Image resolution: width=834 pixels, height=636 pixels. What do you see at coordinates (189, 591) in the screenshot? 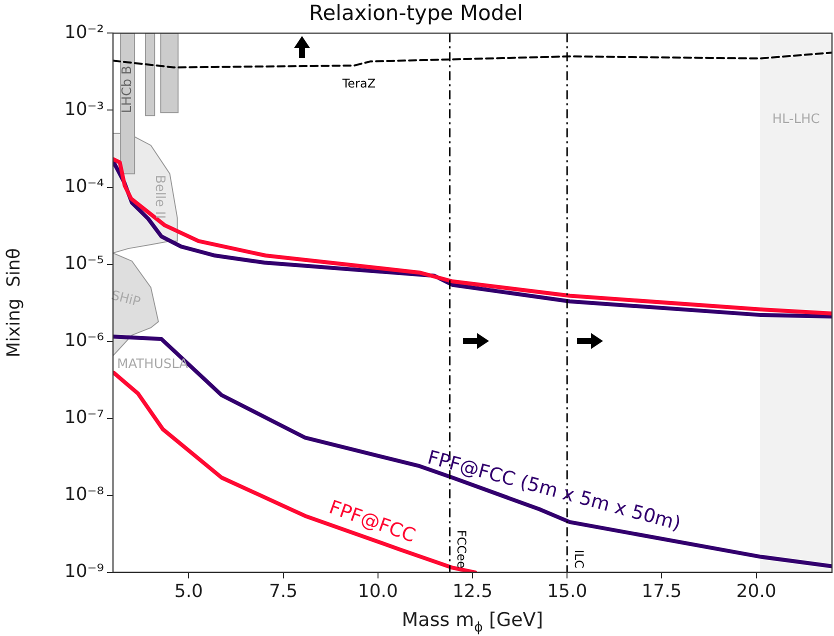
I see `x-tick-label: 5.0` at bounding box center [189, 591].